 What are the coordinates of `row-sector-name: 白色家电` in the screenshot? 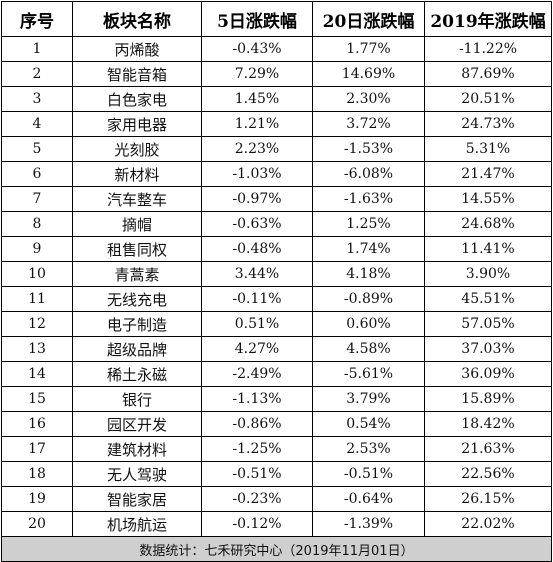 It's located at (137, 99).